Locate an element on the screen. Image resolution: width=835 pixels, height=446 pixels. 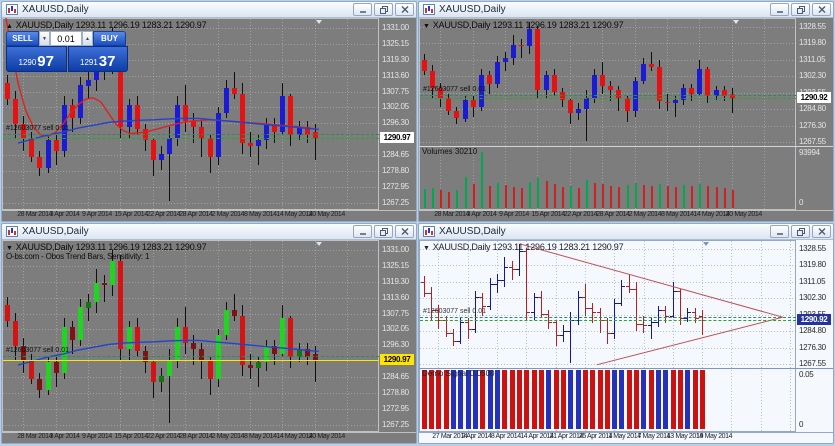
price-tick-label: 1284.65 is located at coordinates (395, 376).